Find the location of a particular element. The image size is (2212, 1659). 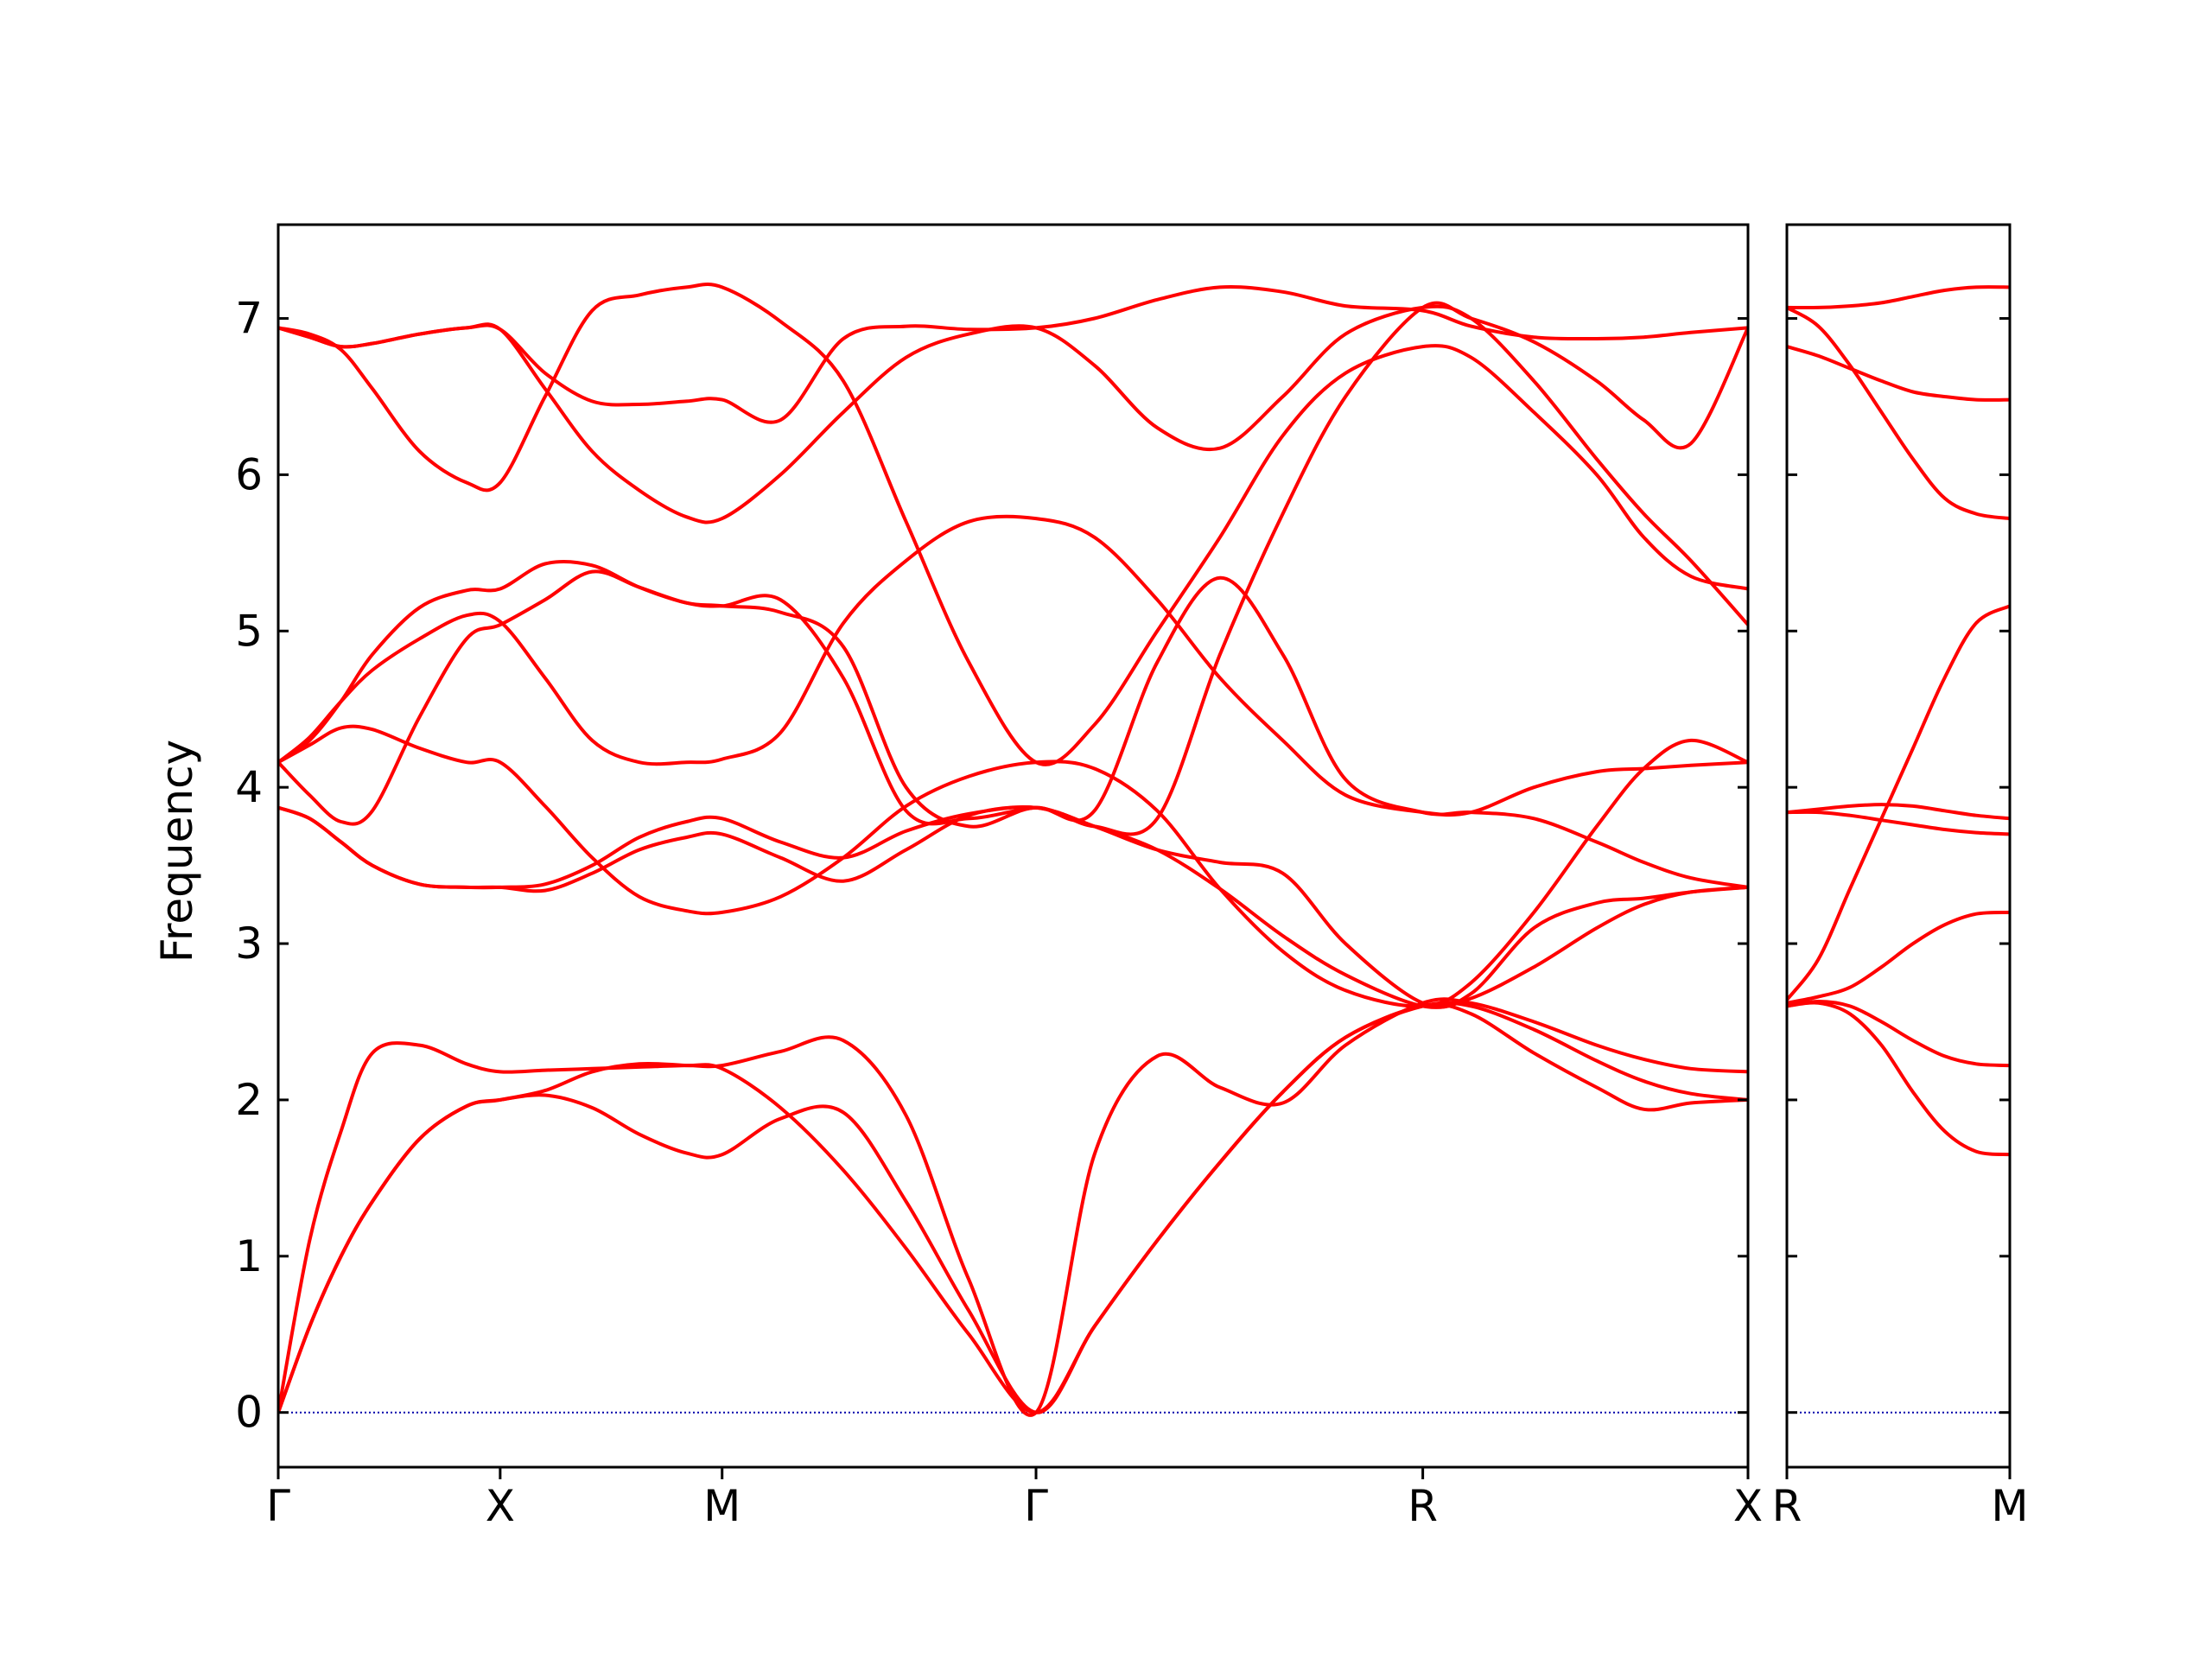

y-tick-label: 3 is located at coordinates (249, 943).